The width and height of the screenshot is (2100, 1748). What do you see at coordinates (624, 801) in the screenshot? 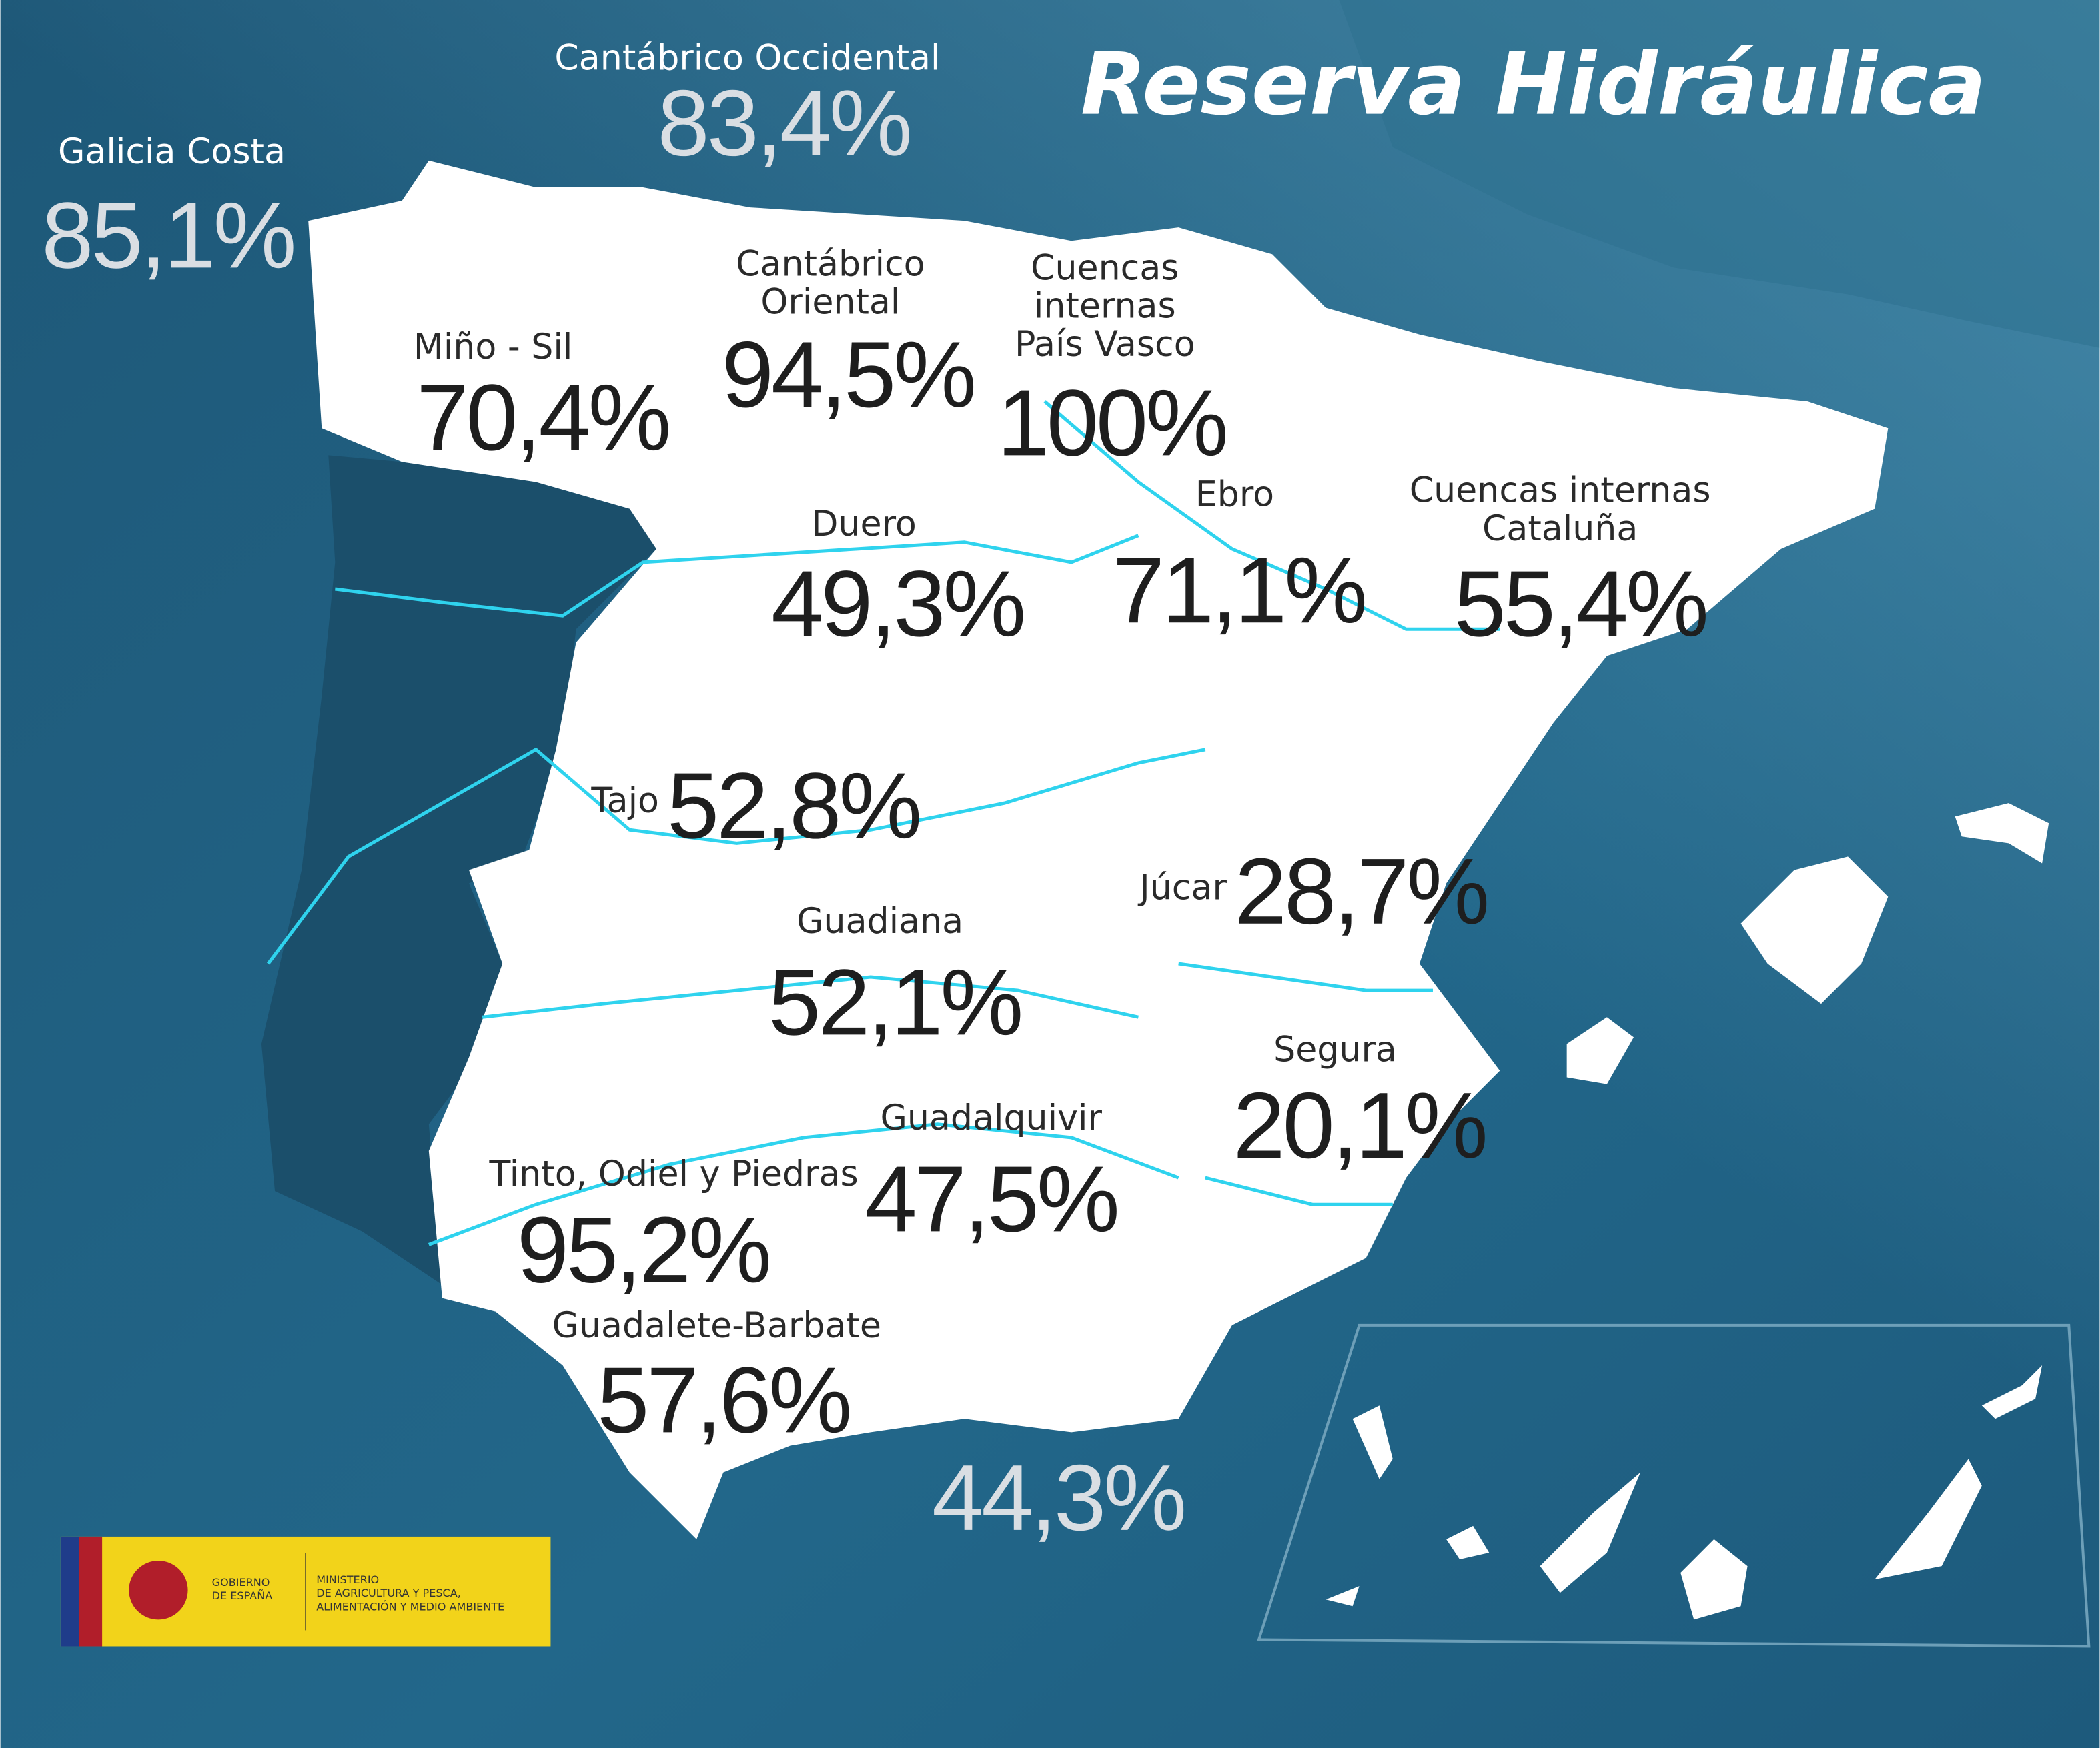
I see `basin-name: Tajo` at bounding box center [624, 801].